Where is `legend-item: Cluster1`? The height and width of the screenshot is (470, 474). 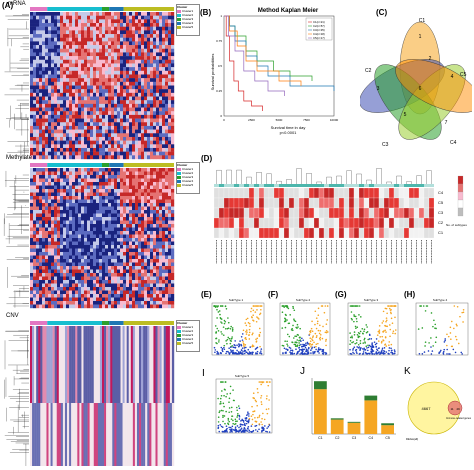 legend-item: Cluster1 is located at coordinates (188, 327).